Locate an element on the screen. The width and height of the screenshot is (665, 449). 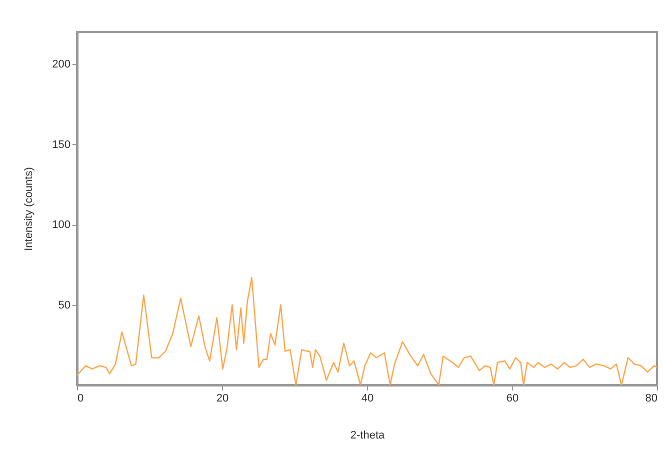
x-tick-label: 20 is located at coordinates (222, 398).